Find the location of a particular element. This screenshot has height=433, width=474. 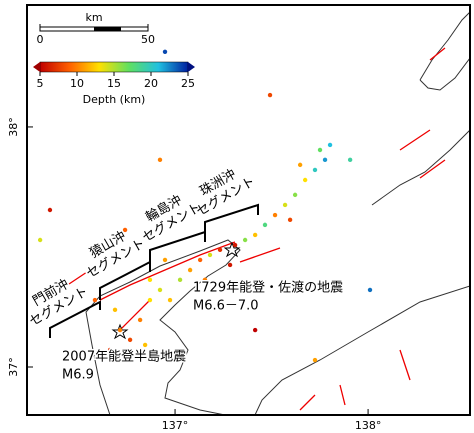

segment-bracket is located at coordinates (154, 270).